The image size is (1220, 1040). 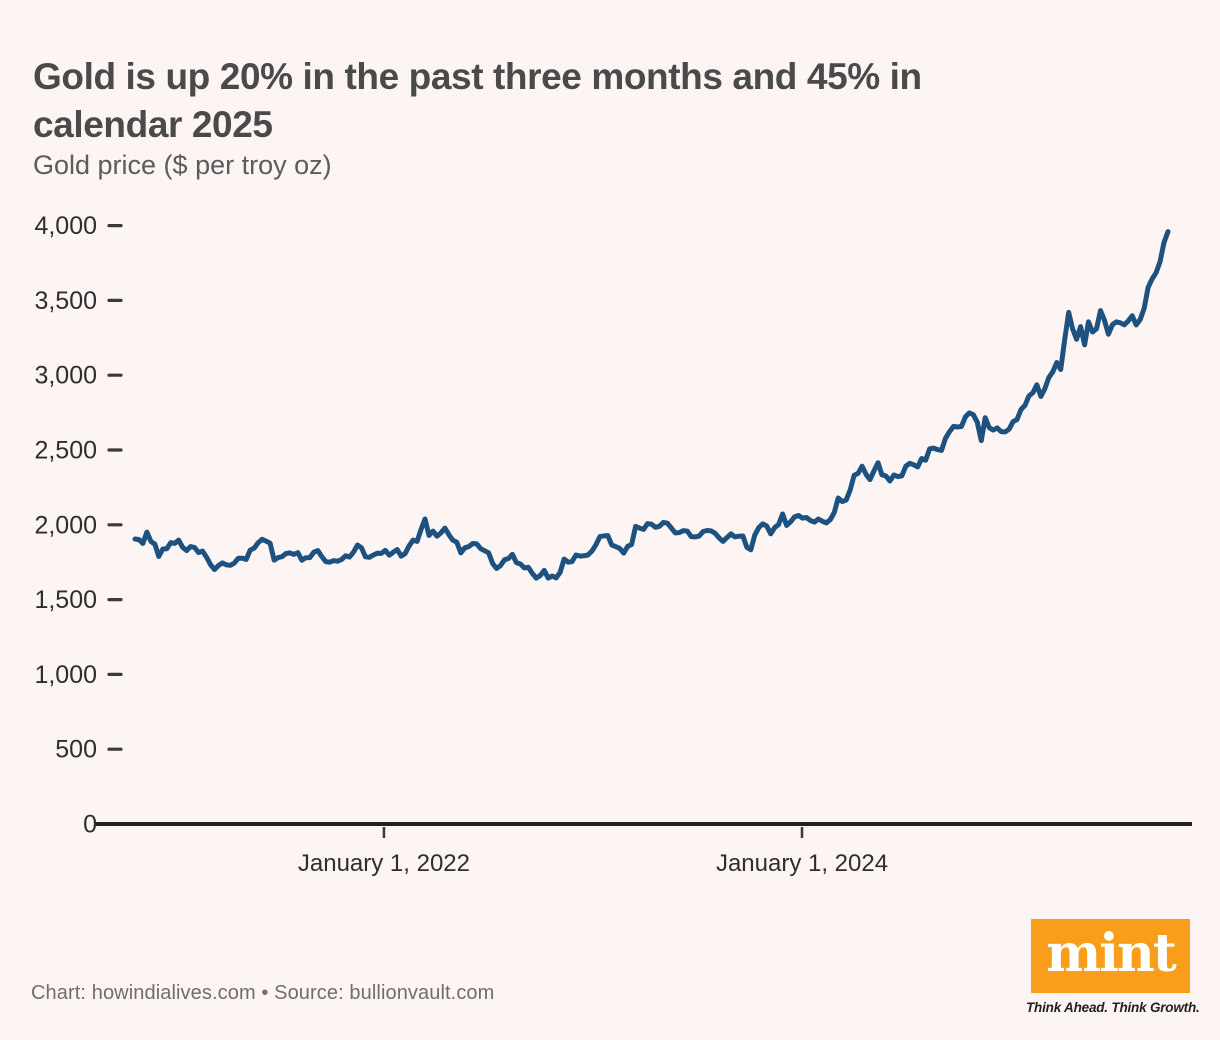 What do you see at coordinates (802, 863) in the screenshot?
I see `x-axis-tick-label: January 1, 2024` at bounding box center [802, 863].